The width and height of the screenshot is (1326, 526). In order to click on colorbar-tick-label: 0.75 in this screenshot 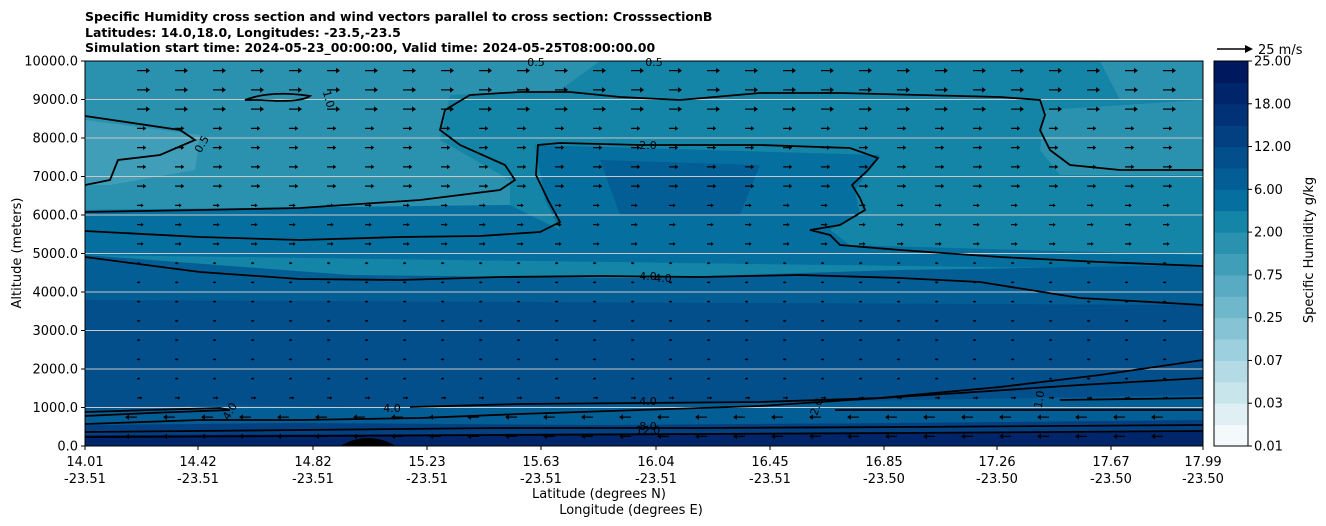, I will do `click(1268, 275)`.